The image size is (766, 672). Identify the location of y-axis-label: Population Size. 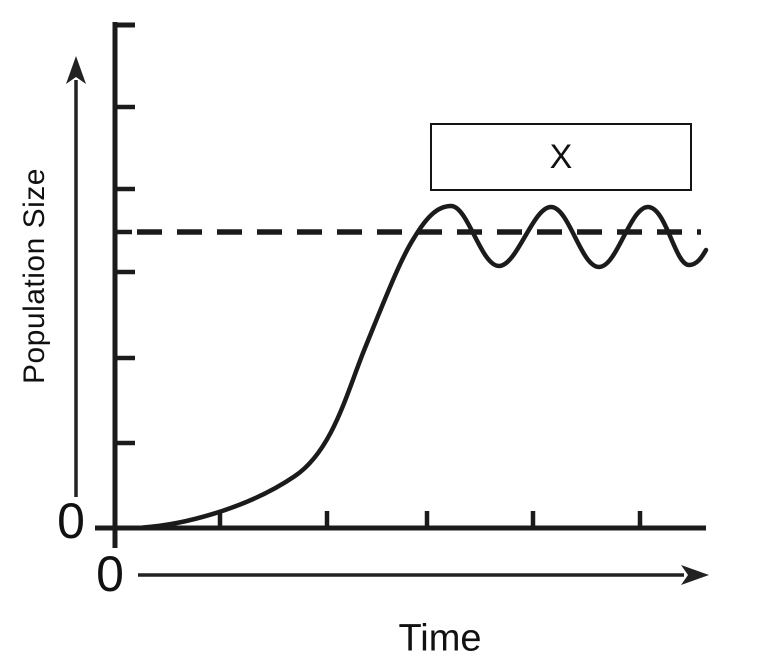
(34, 276).